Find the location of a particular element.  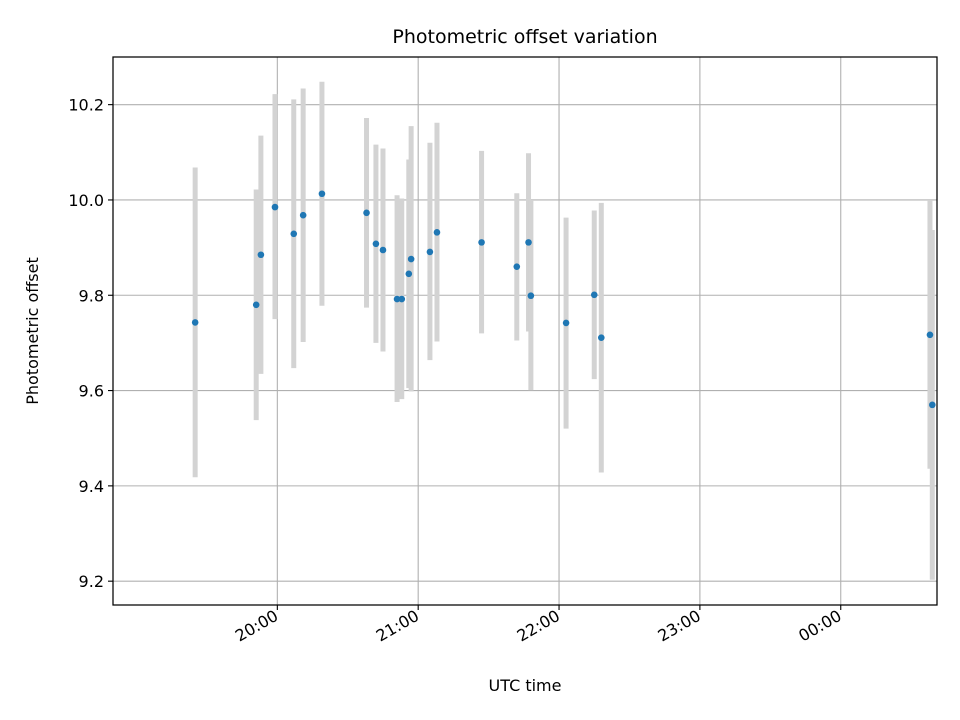

y-tick-label: 10.0 is located at coordinates (86, 200).